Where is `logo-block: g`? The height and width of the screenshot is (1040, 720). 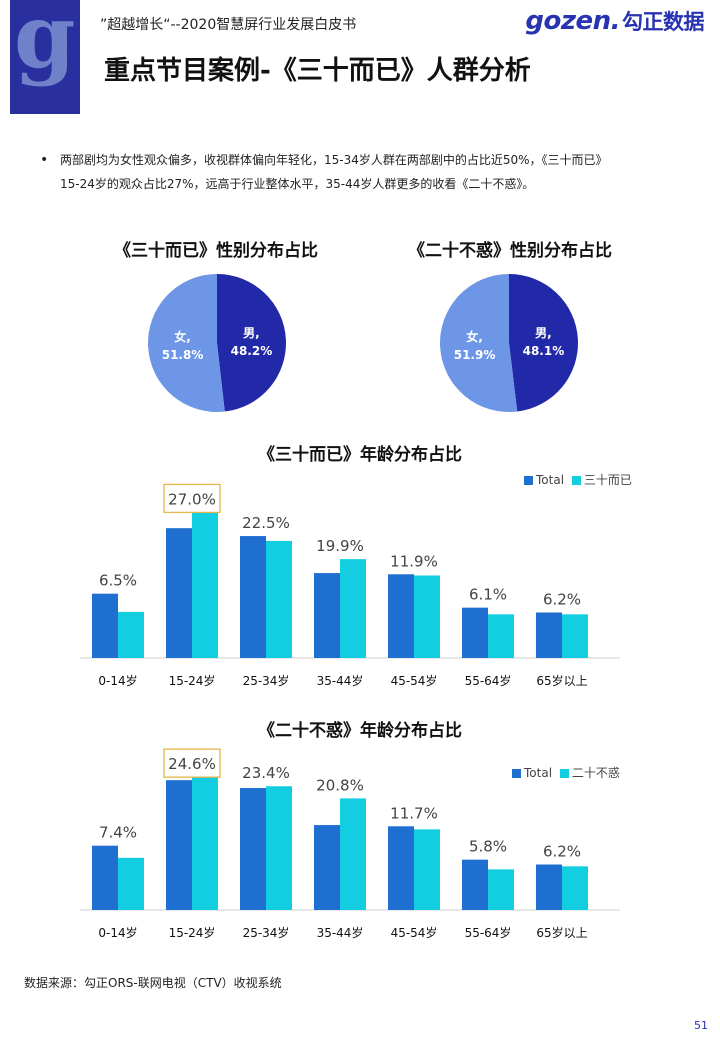 logo-block: g is located at coordinates (45, 57).